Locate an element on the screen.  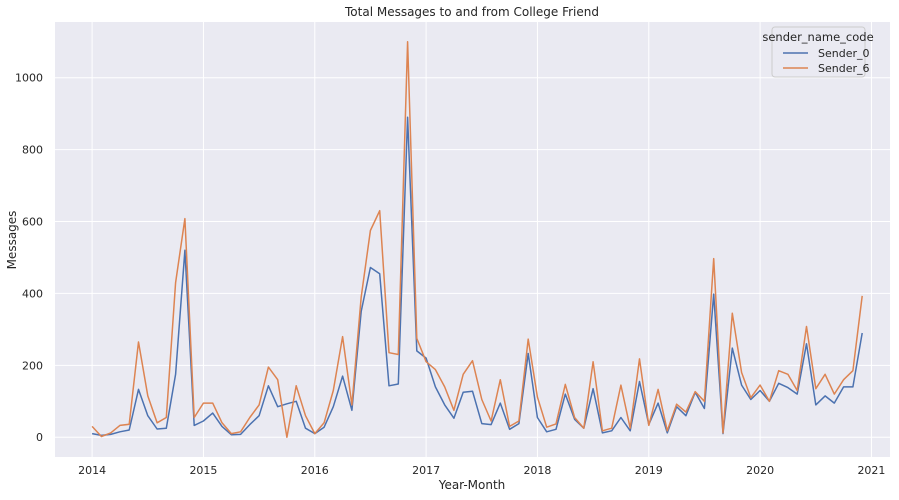
y-tick-label: 1000 is located at coordinates (29, 78).